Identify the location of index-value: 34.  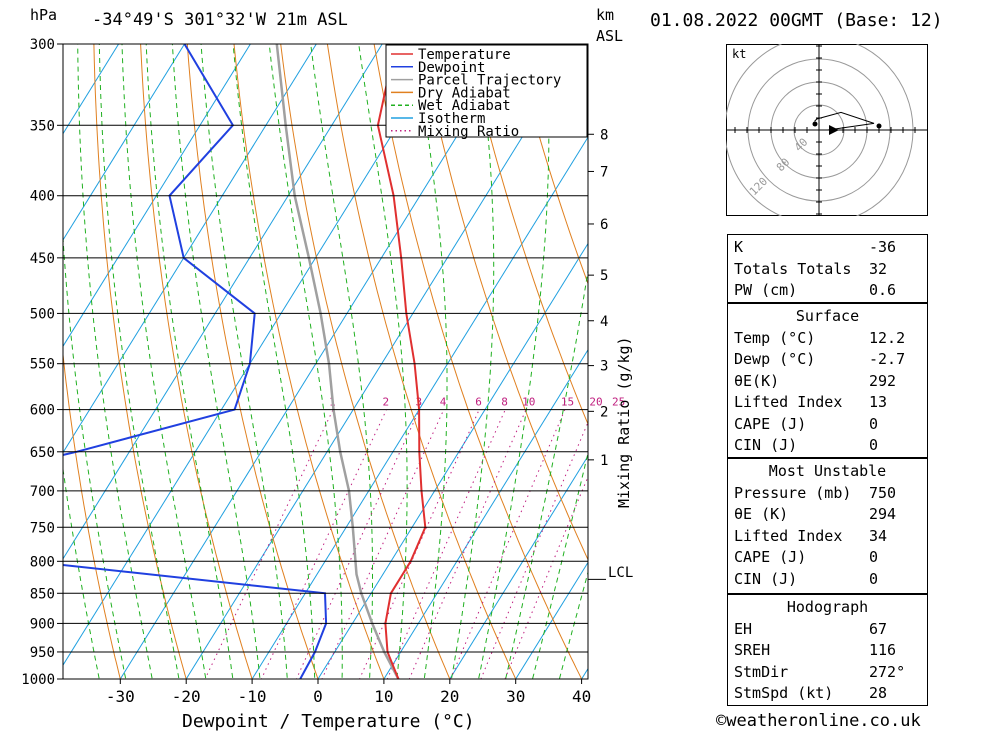
(878, 535).